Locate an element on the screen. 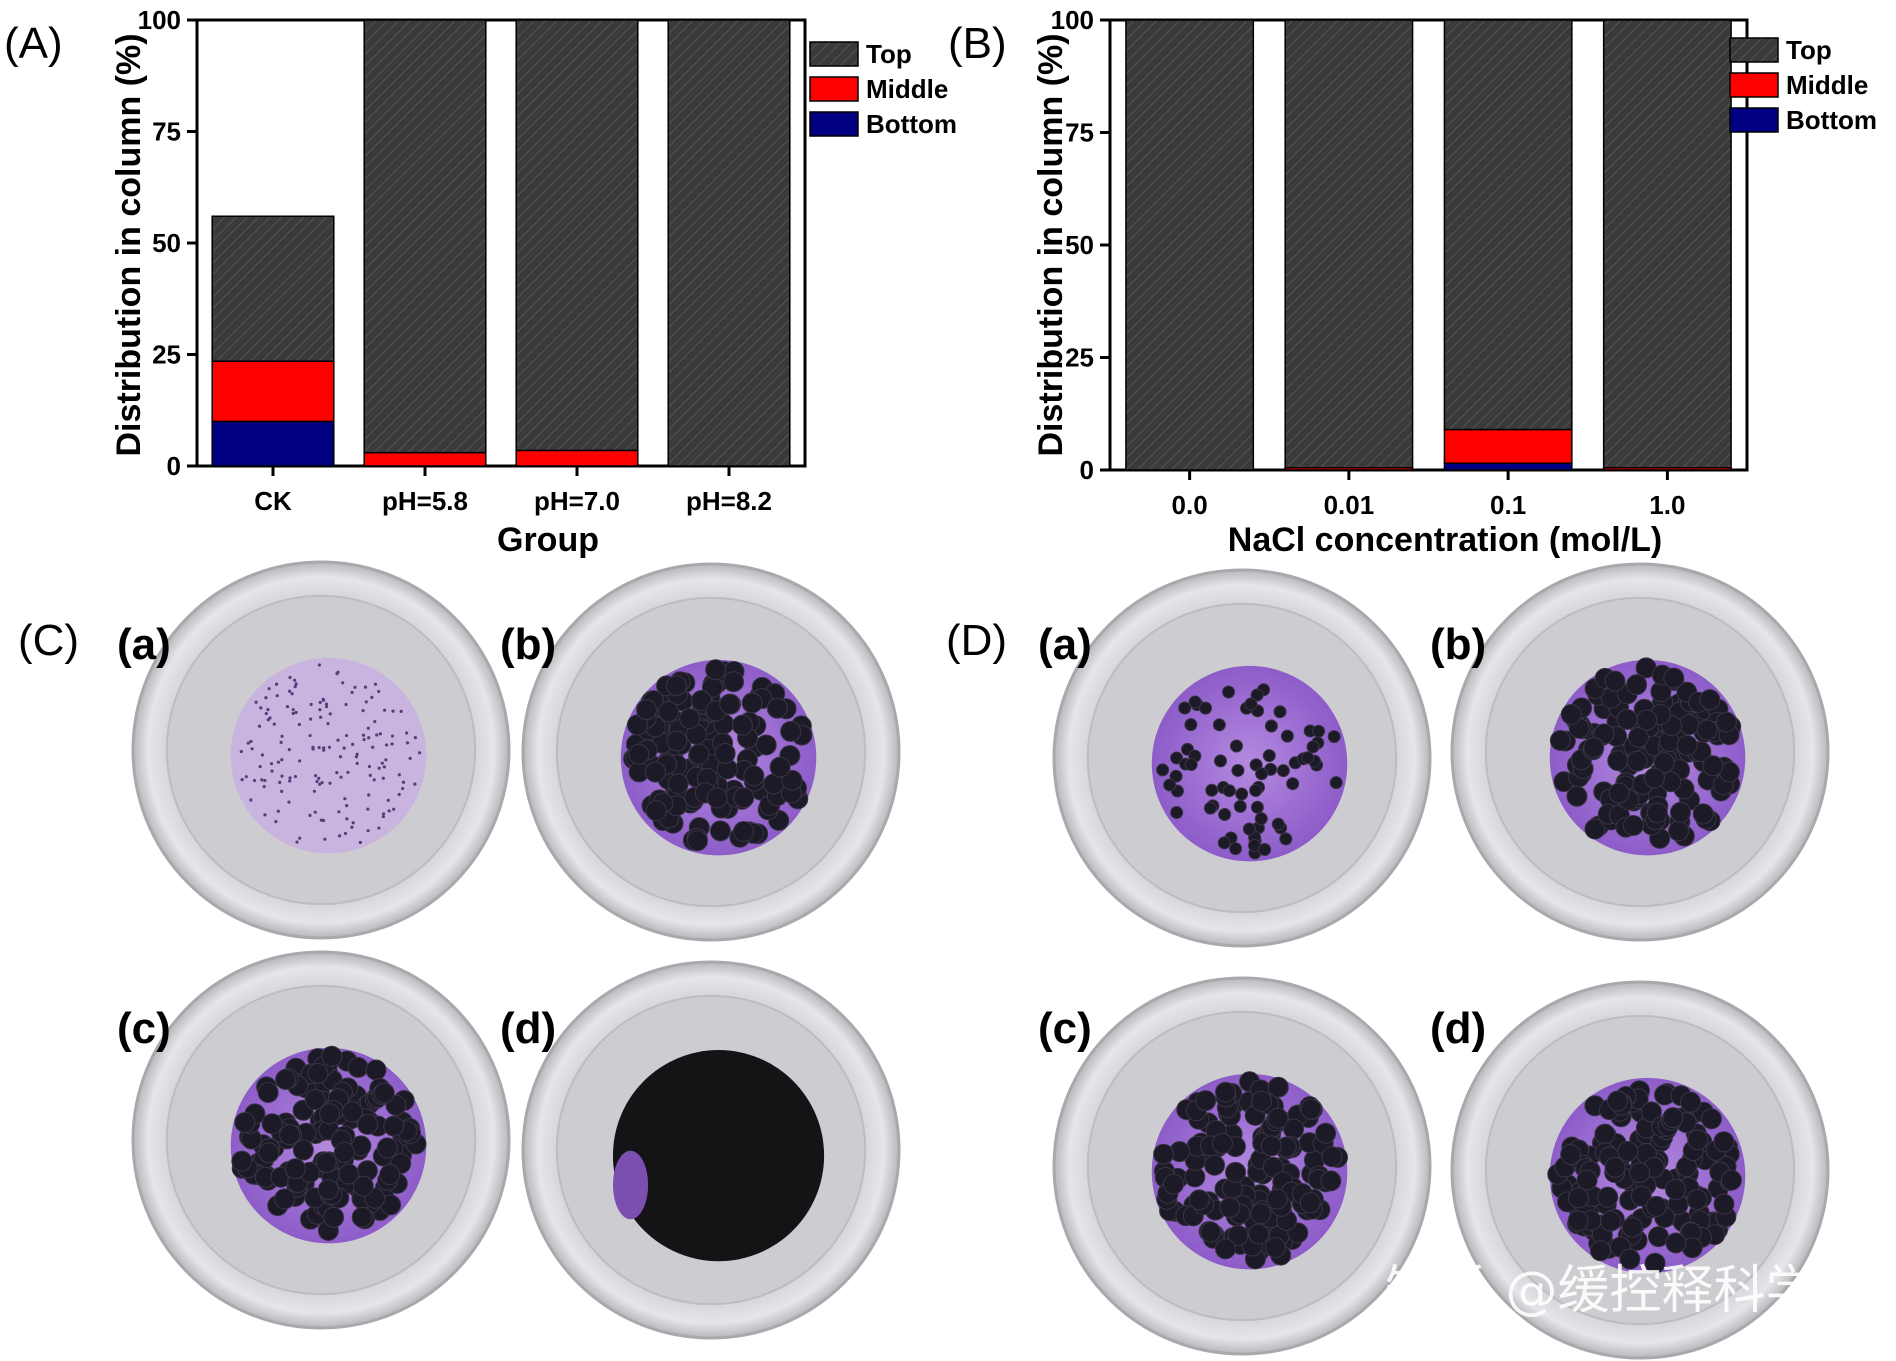 The image size is (1896, 1361). panel-label-b: (B) is located at coordinates (977, 43).